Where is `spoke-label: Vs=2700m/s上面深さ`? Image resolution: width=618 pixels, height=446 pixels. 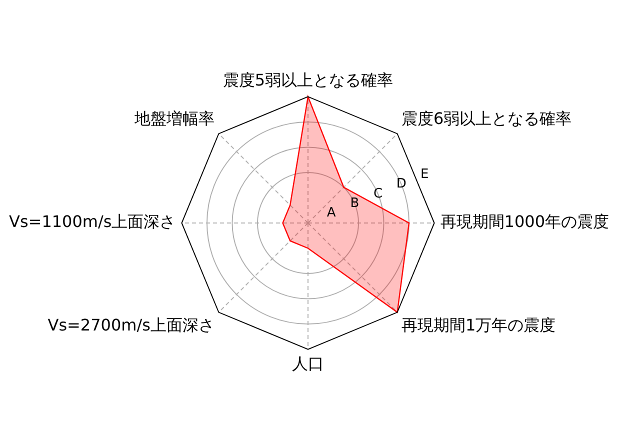 spoke-label: Vs=2700m/s上面深さ is located at coordinates (131, 324).